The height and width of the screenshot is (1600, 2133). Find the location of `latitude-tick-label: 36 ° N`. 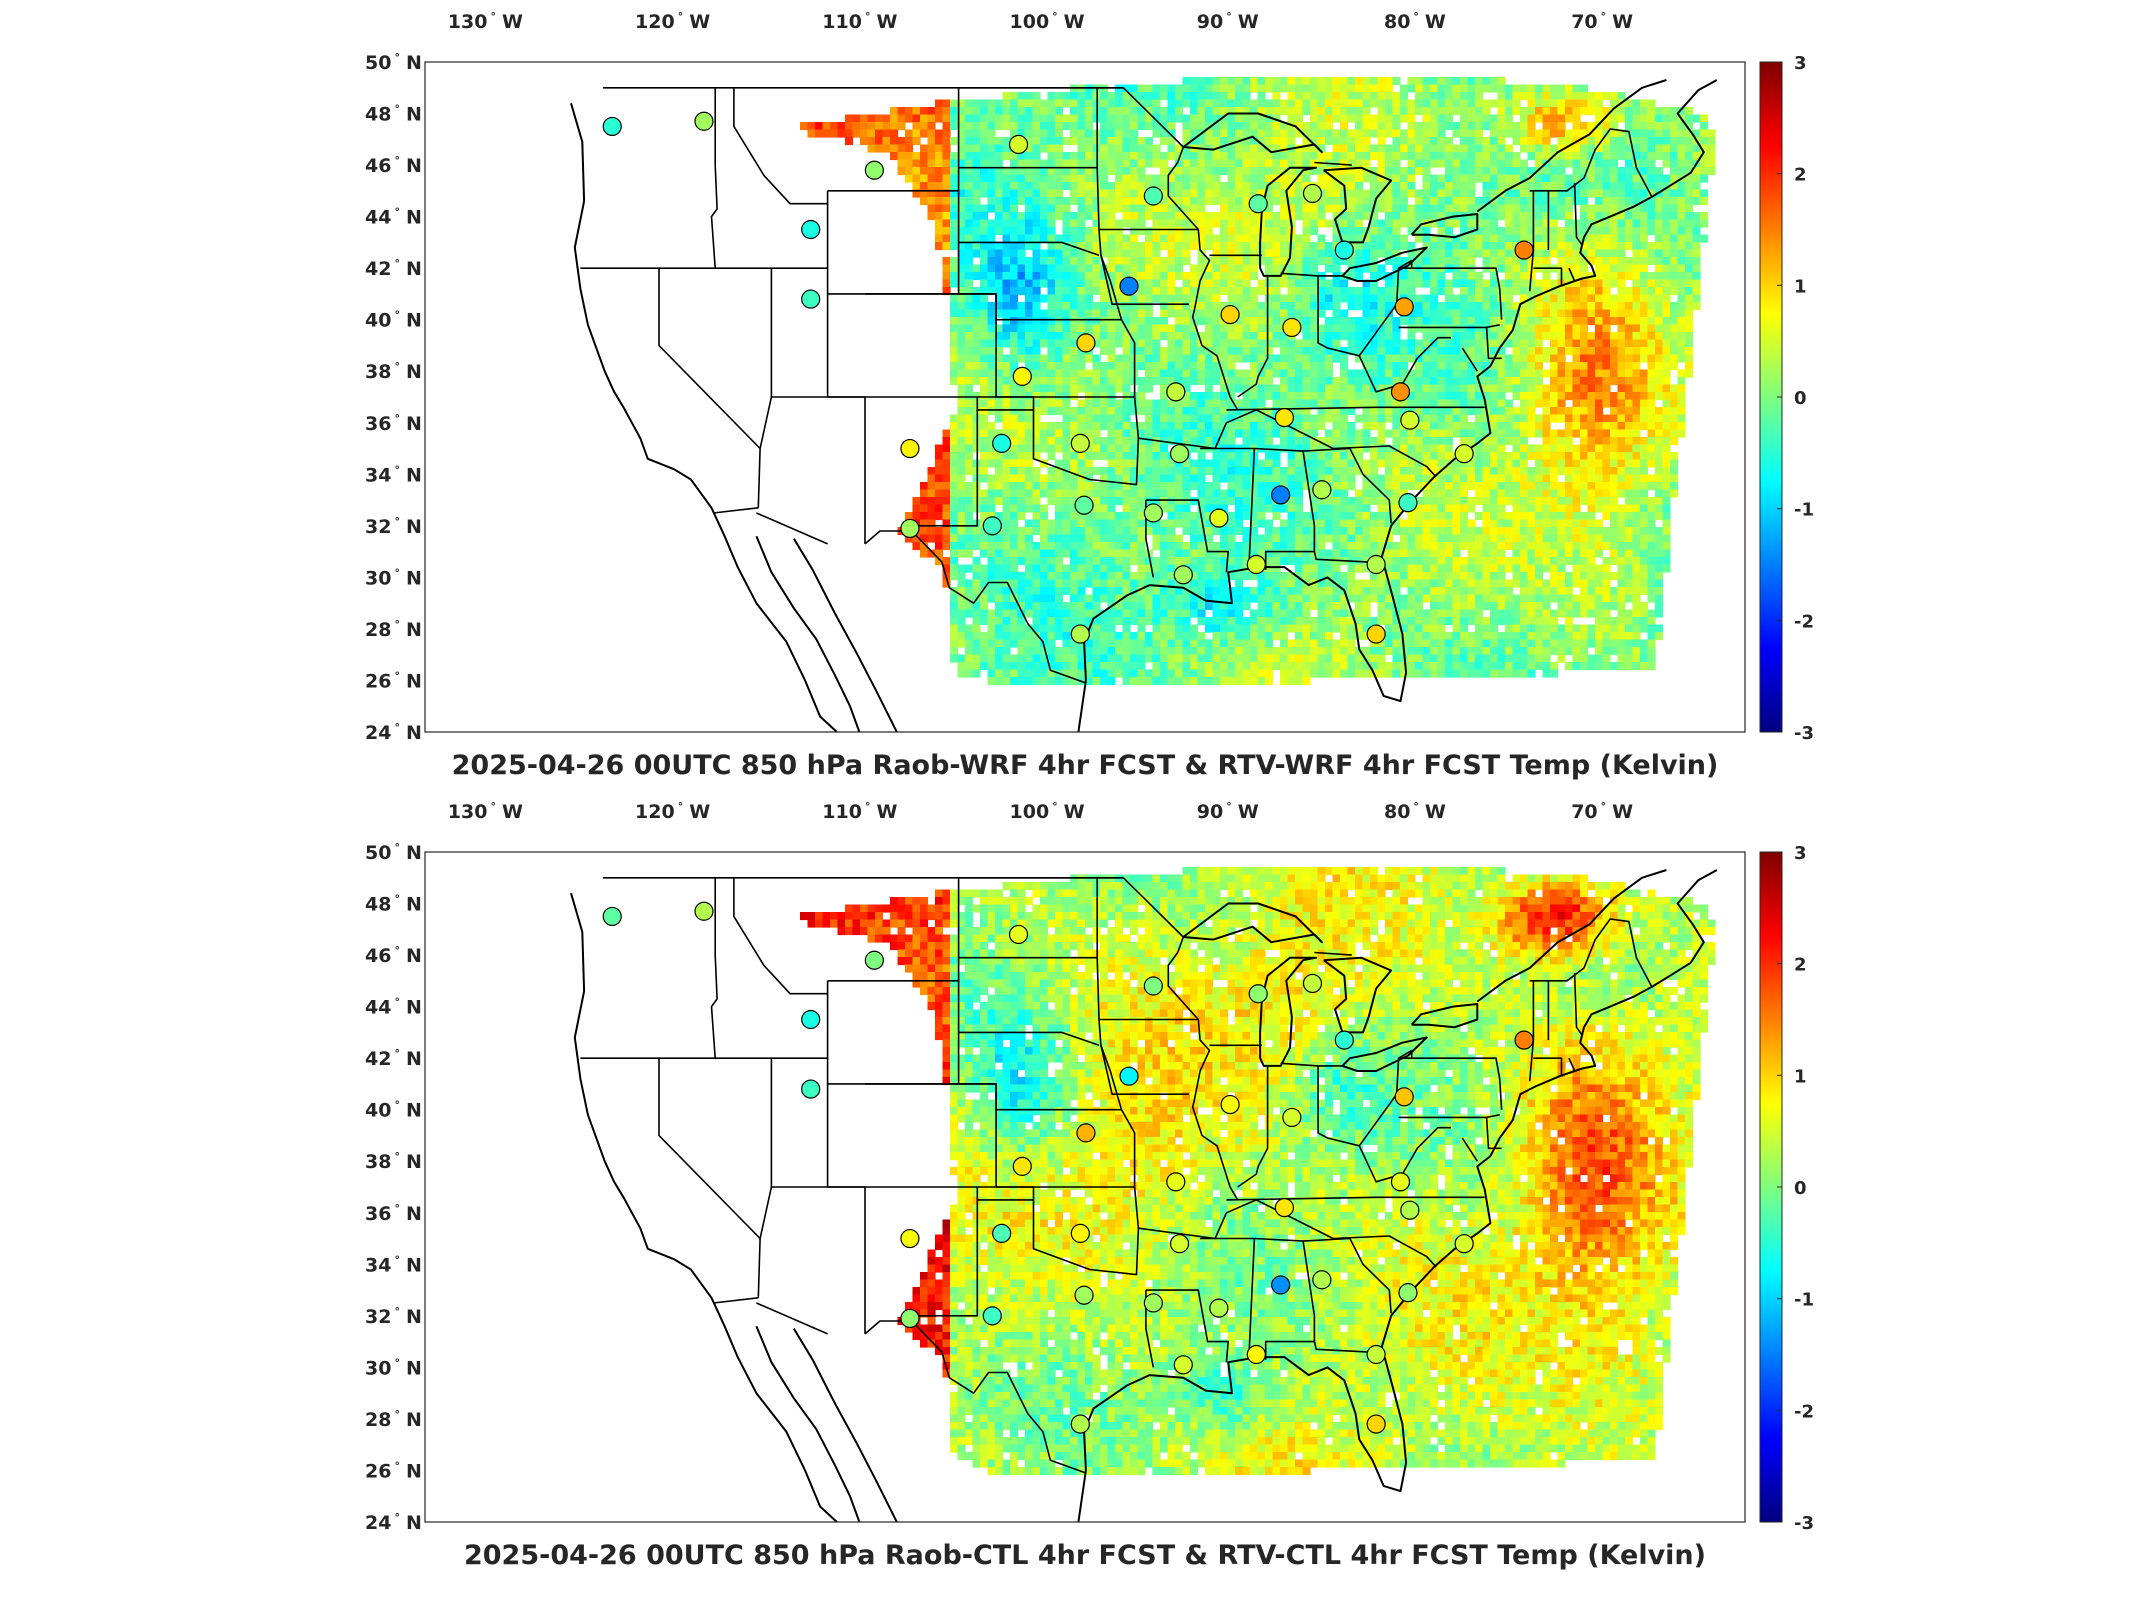

latitude-tick-label: 36 ° N is located at coordinates (393, 1213).